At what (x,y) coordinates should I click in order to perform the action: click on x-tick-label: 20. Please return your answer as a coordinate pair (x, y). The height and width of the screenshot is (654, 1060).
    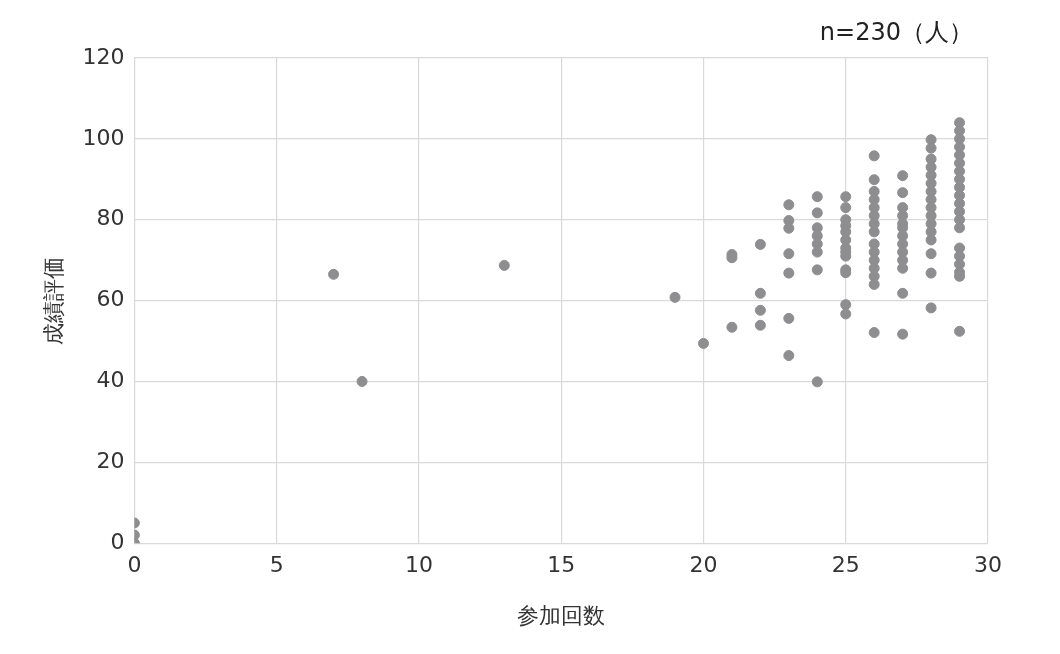
    Looking at the image, I should click on (703, 565).